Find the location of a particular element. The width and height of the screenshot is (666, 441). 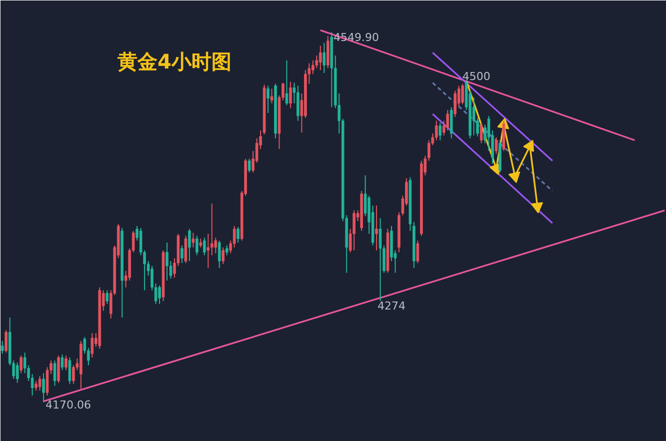

annotation: 4274 is located at coordinates (392, 306).